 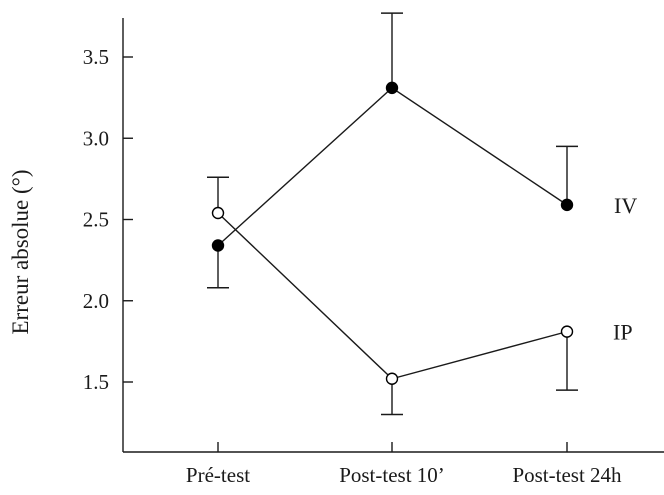 What do you see at coordinates (96, 301) in the screenshot?
I see `y-tick-label: 2.0` at bounding box center [96, 301].